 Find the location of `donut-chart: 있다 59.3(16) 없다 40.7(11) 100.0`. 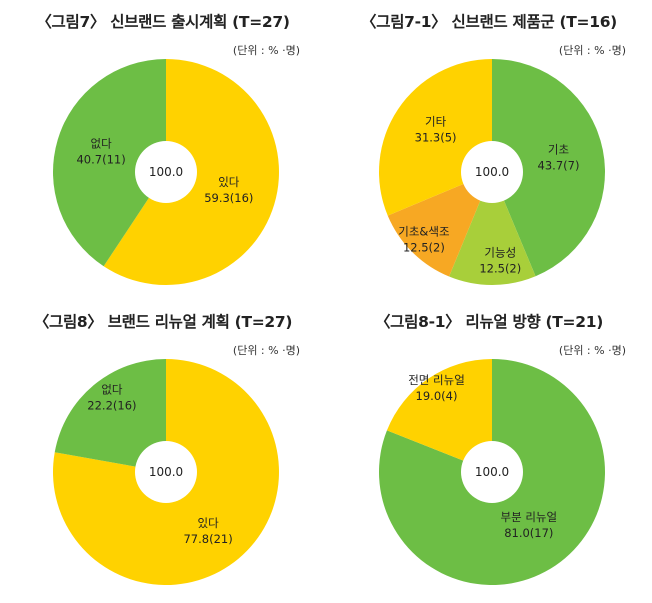

donut-chart: 있다 59.3(16) 없다 40.7(11) 100.0 is located at coordinates (165, 172).